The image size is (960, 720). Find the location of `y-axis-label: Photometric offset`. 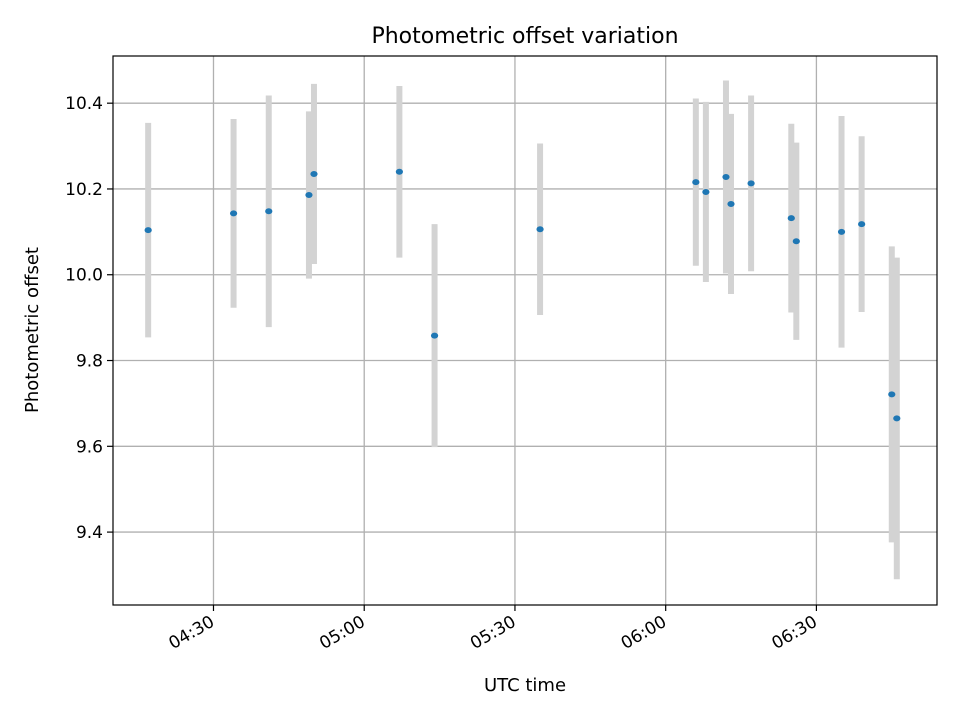

y-axis-label: Photometric offset is located at coordinates (32, 330).